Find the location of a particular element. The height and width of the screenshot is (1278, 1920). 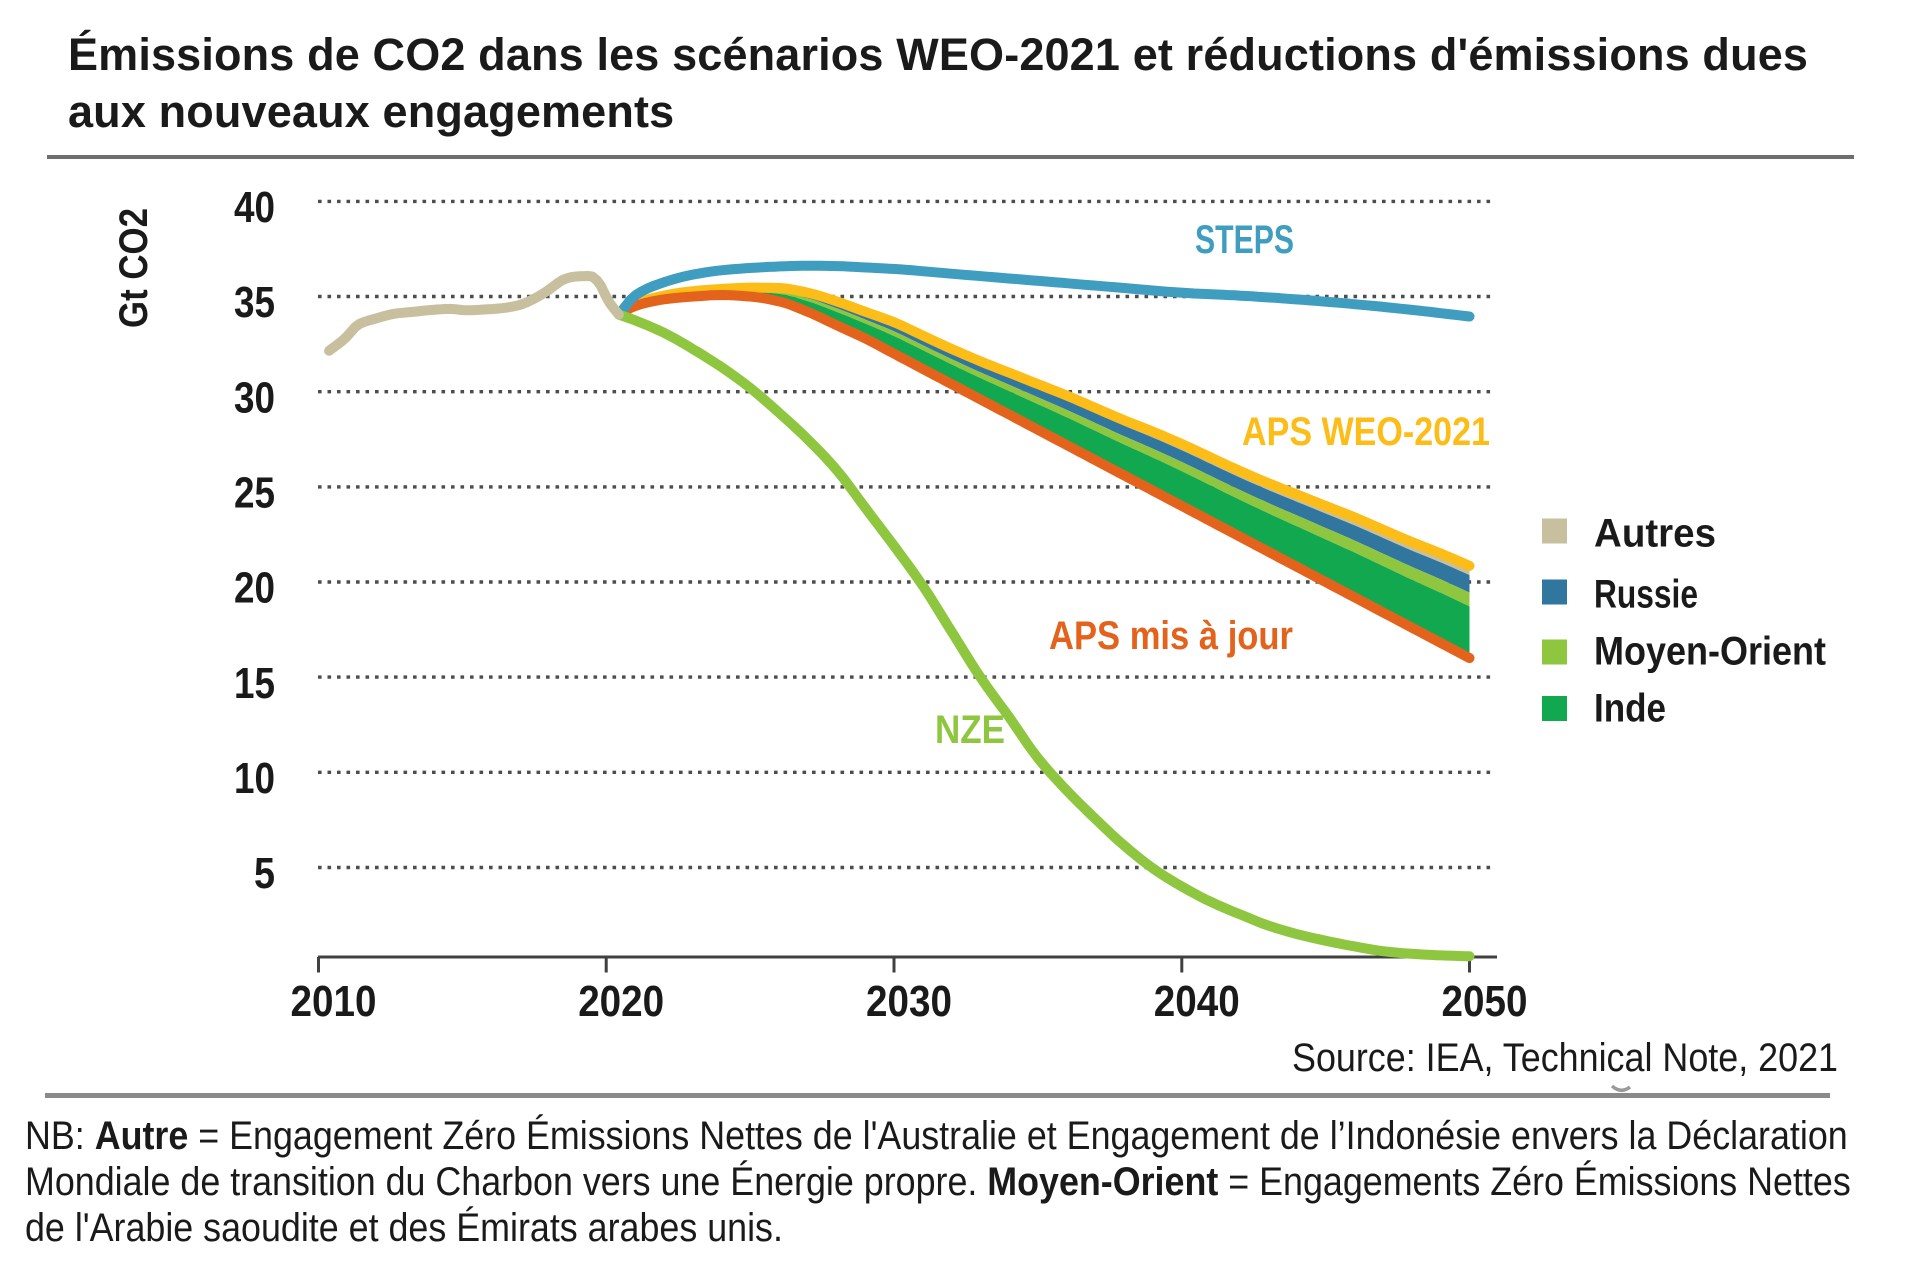

svg-text: Inde is located at coordinates (1630, 709).